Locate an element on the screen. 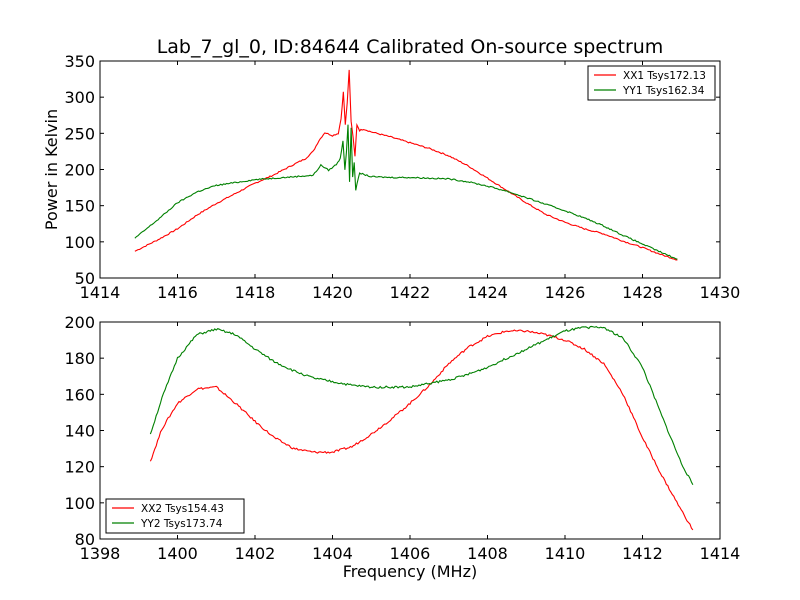  top-y-tick-label: 50 is located at coordinates (85, 278).